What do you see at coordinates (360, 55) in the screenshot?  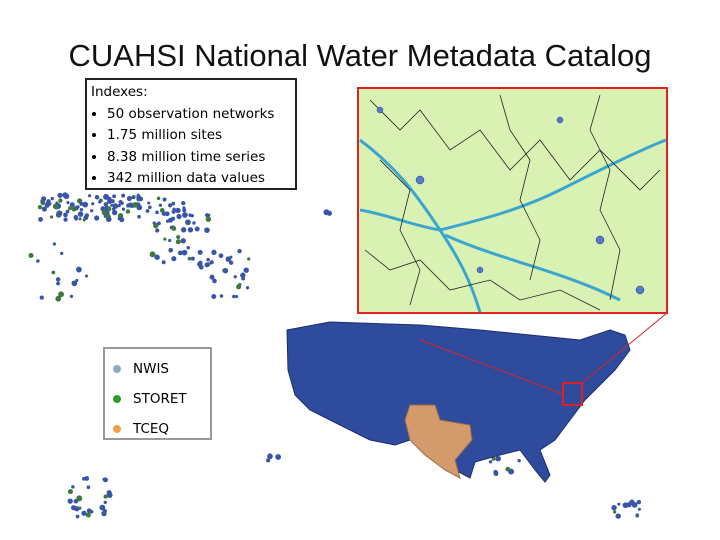 I see `slide-title: CUAHSI National Water Metadata Catalog` at bounding box center [360, 55].